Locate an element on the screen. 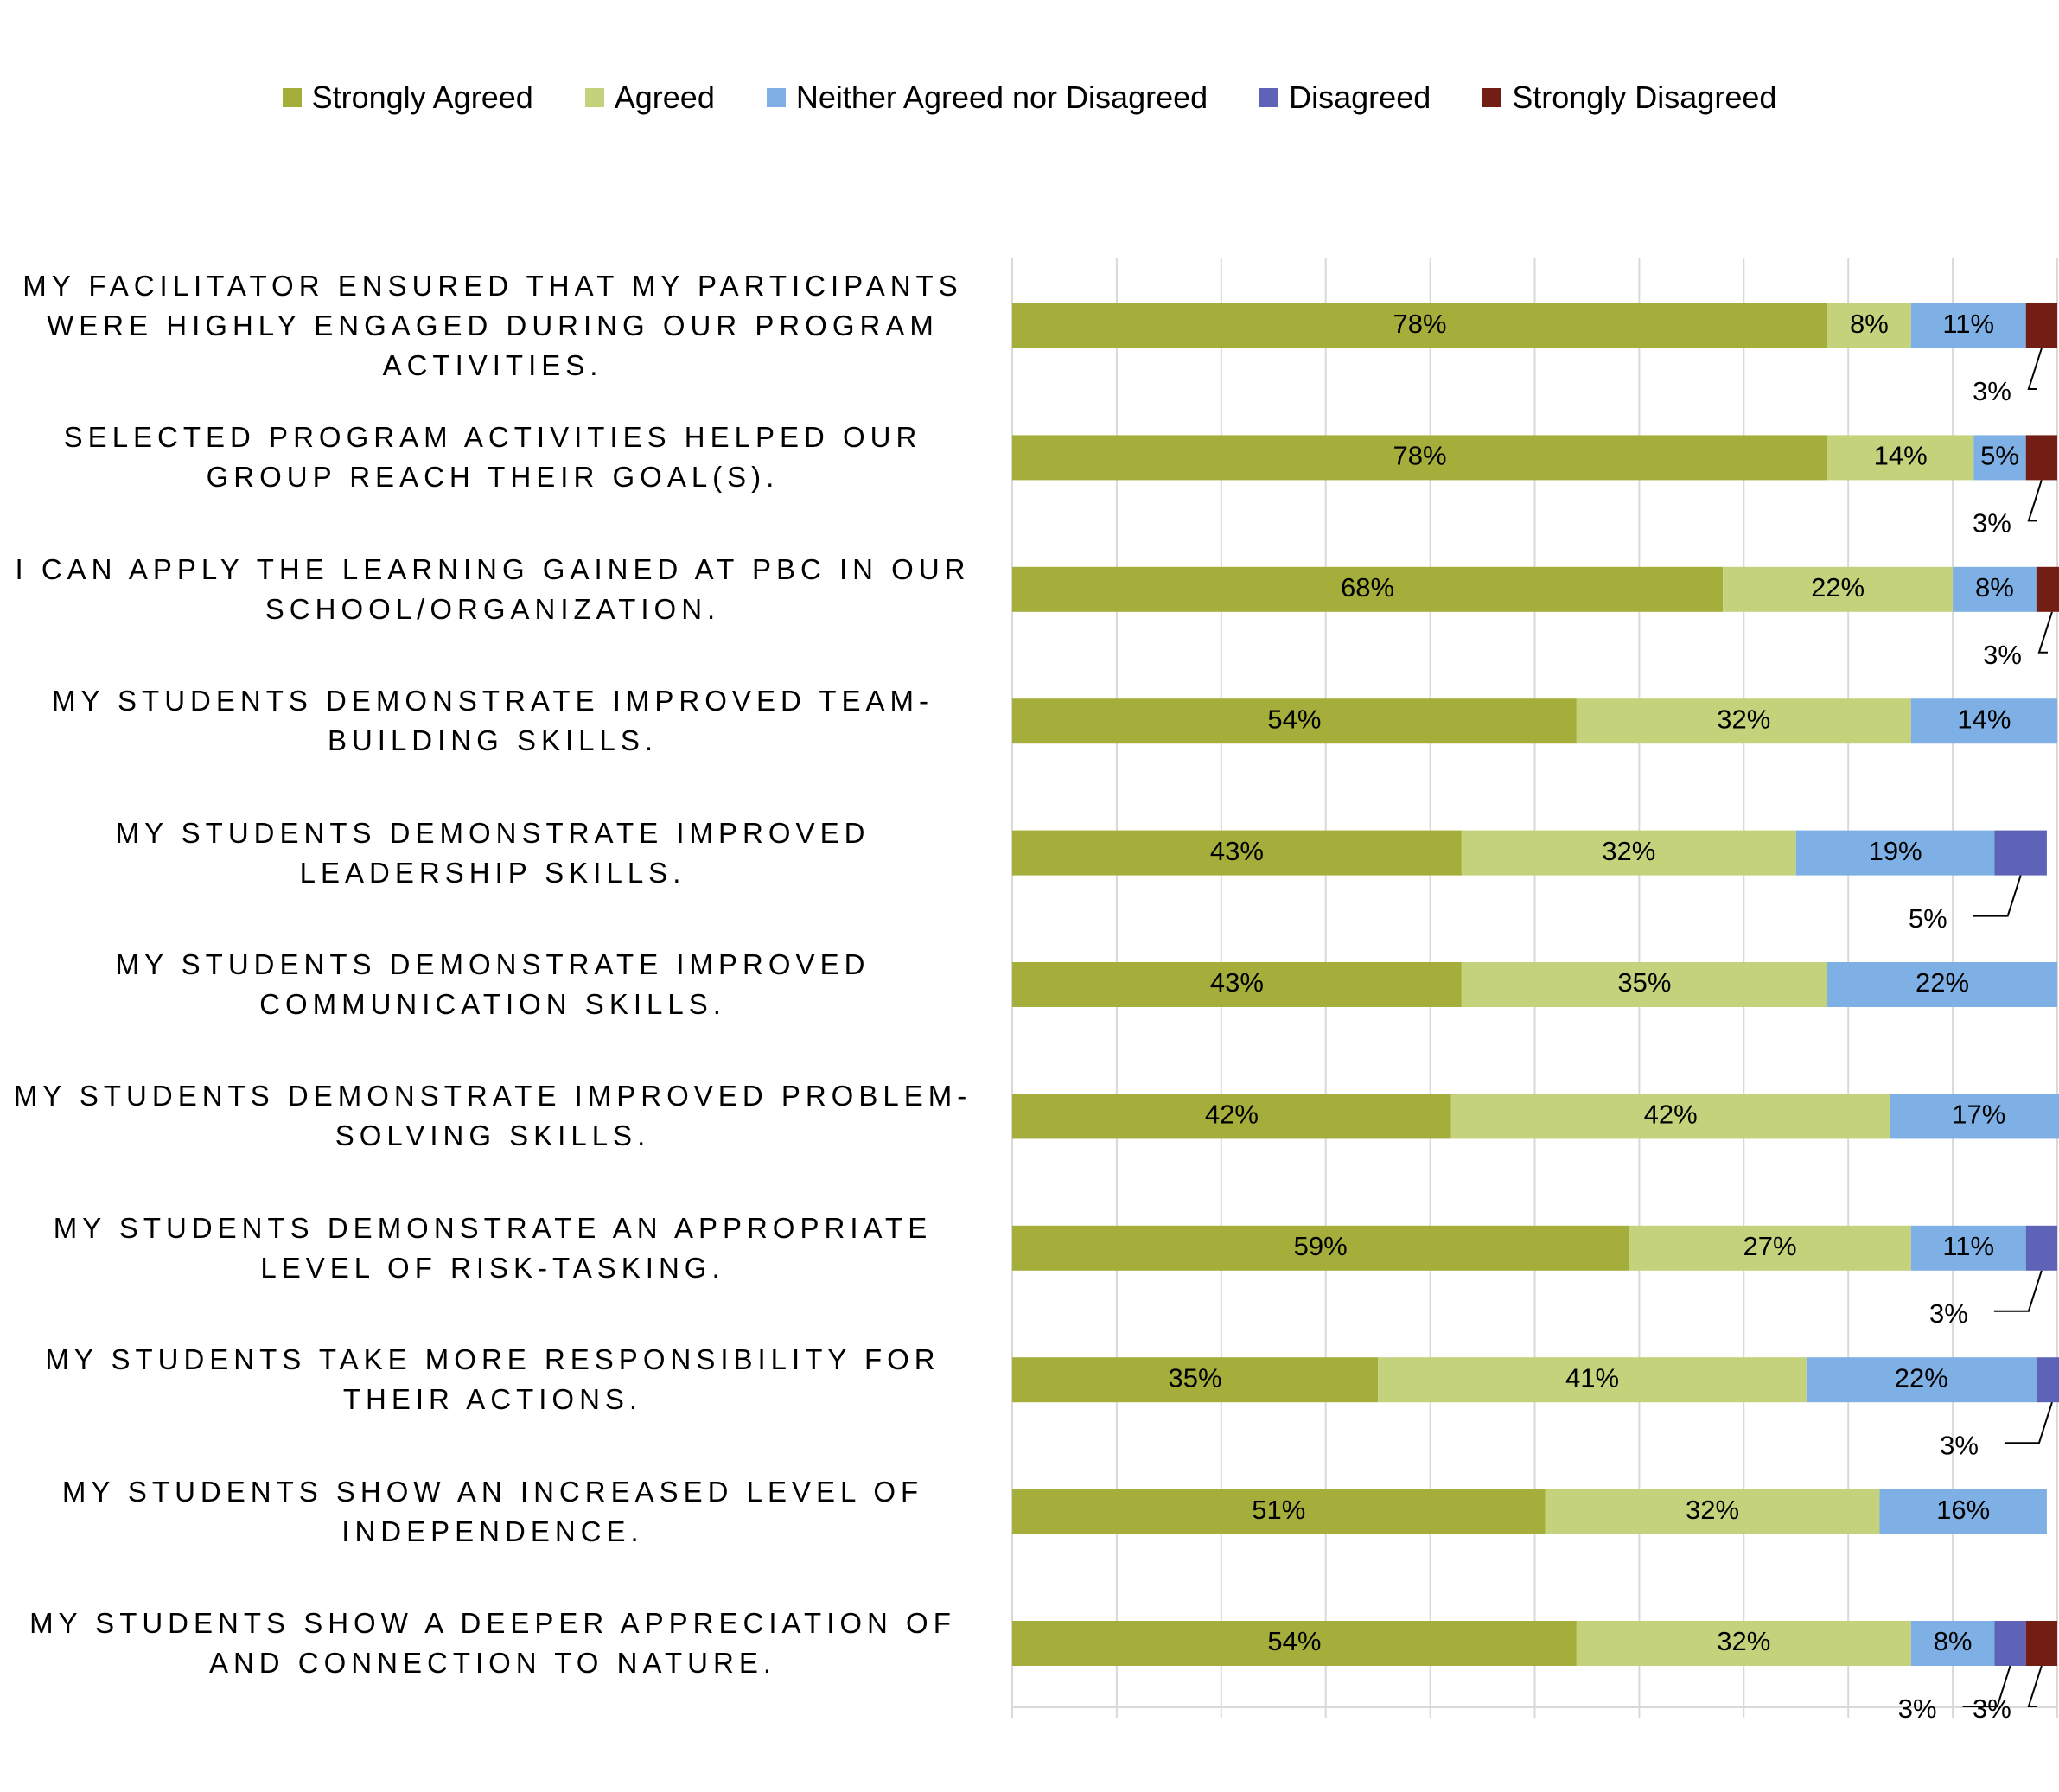 This screenshot has height=1792, width=2059. data-label: 51% is located at coordinates (1278, 1510).